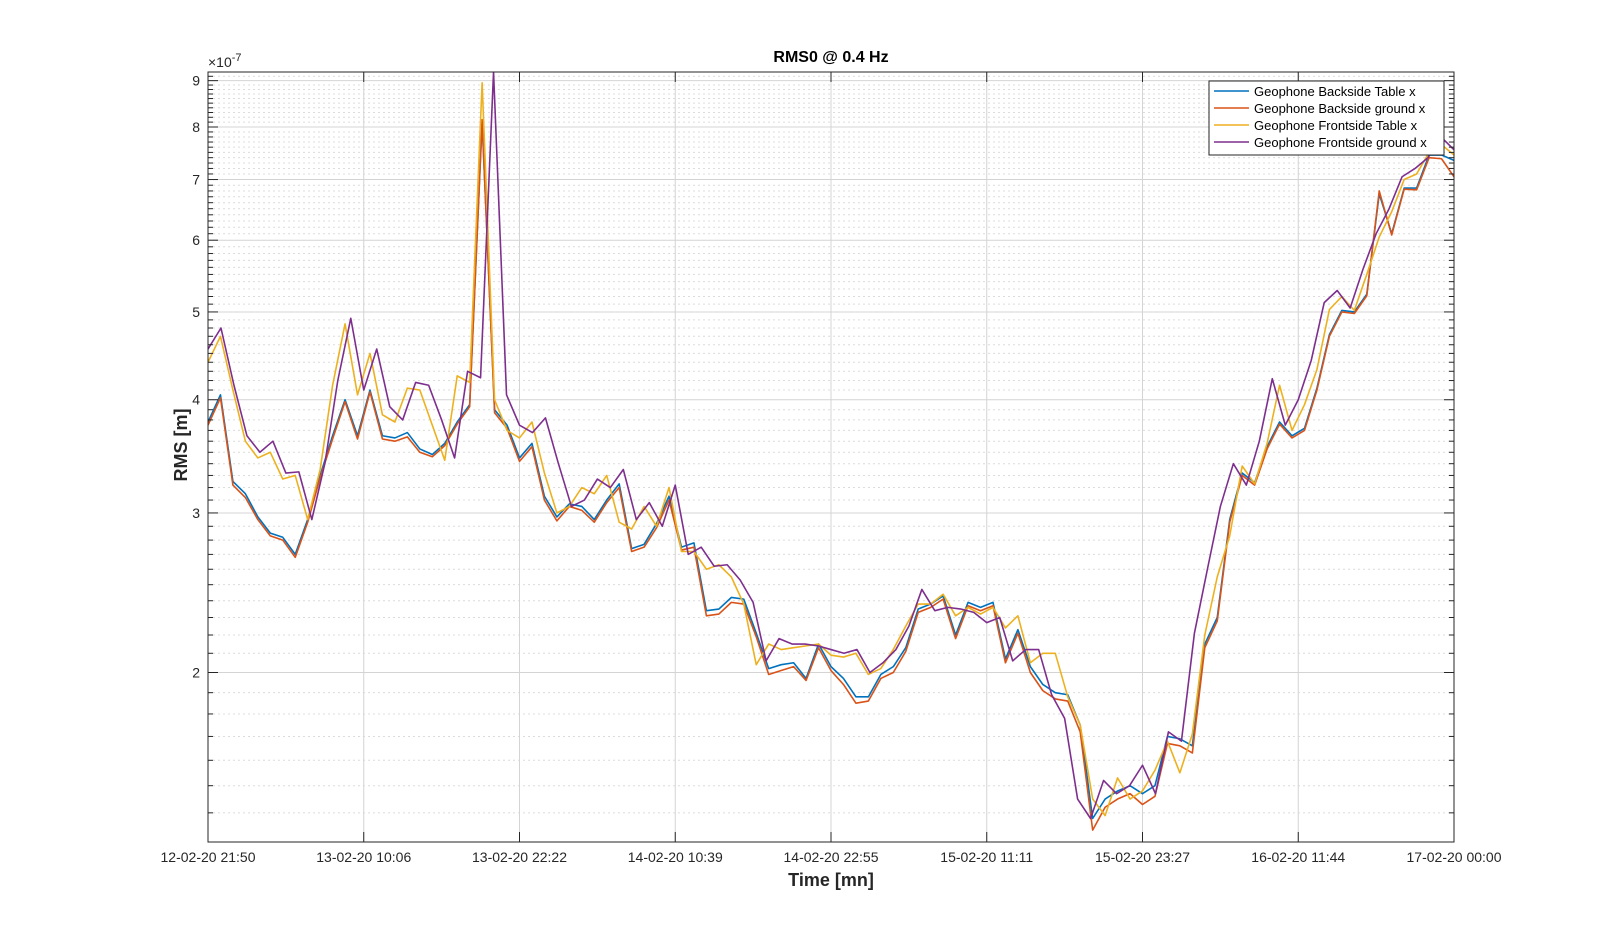 The image size is (1600, 942). What do you see at coordinates (363, 857) in the screenshot?
I see `x-tick-label: 13-02-20 10:06` at bounding box center [363, 857].